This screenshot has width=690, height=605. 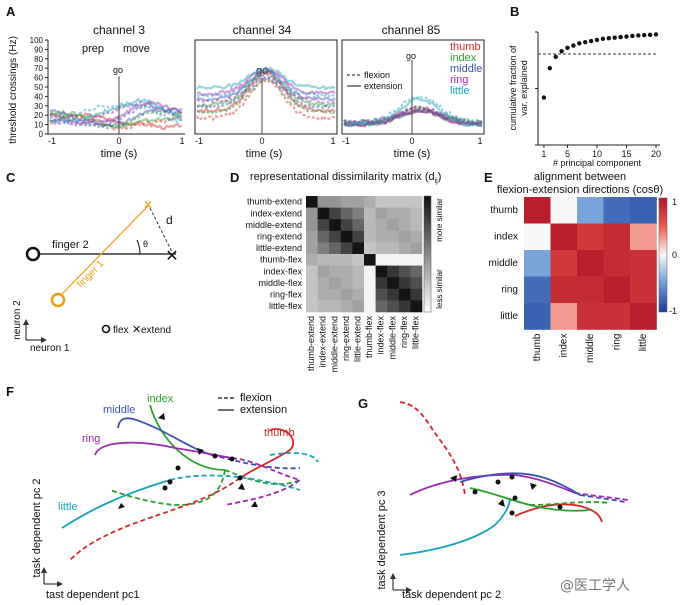 I want to click on rdm-row-label: thumb-flex, so click(x=281, y=260).